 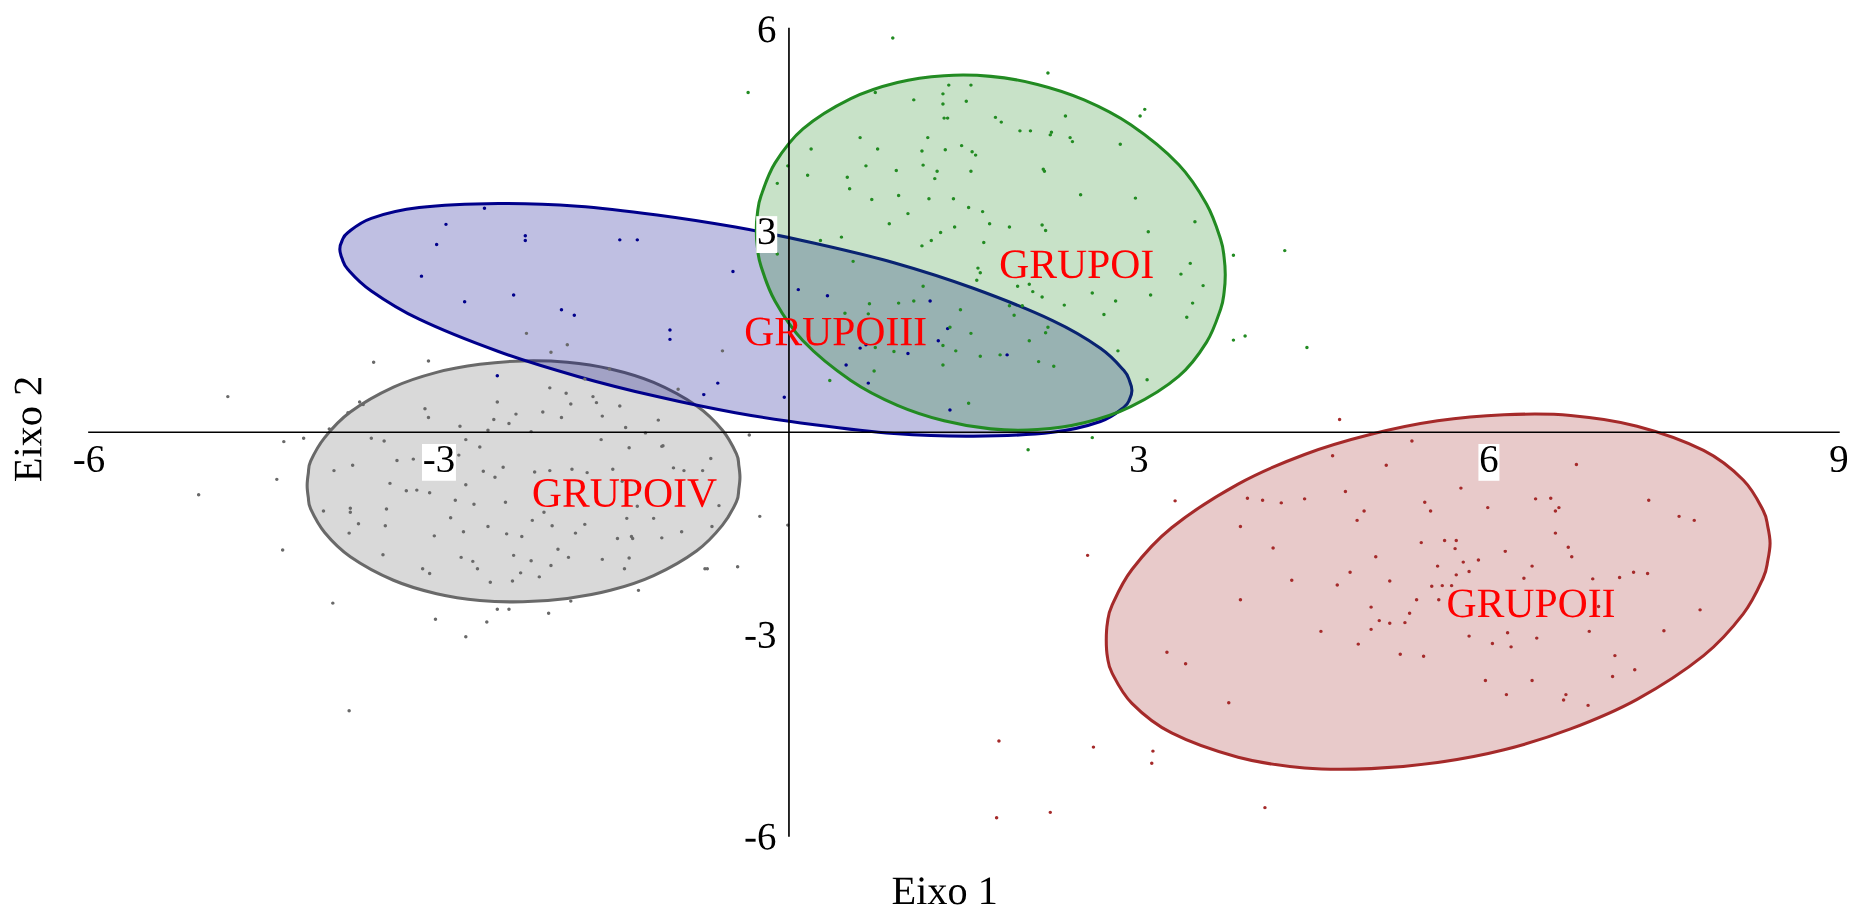 I want to click on y-tick-label: 3, so click(x=766, y=231).